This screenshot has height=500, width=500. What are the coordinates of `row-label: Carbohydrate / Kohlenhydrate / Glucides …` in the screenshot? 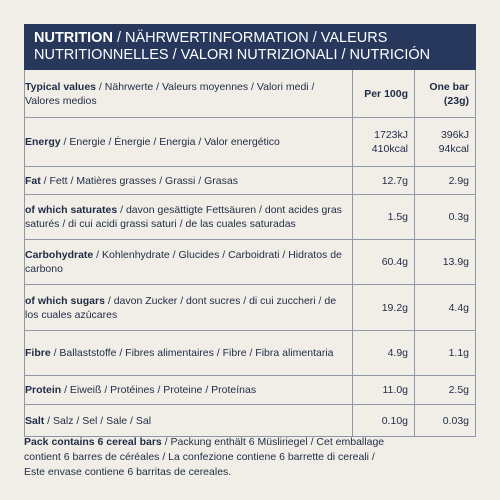 It's located at (188, 262).